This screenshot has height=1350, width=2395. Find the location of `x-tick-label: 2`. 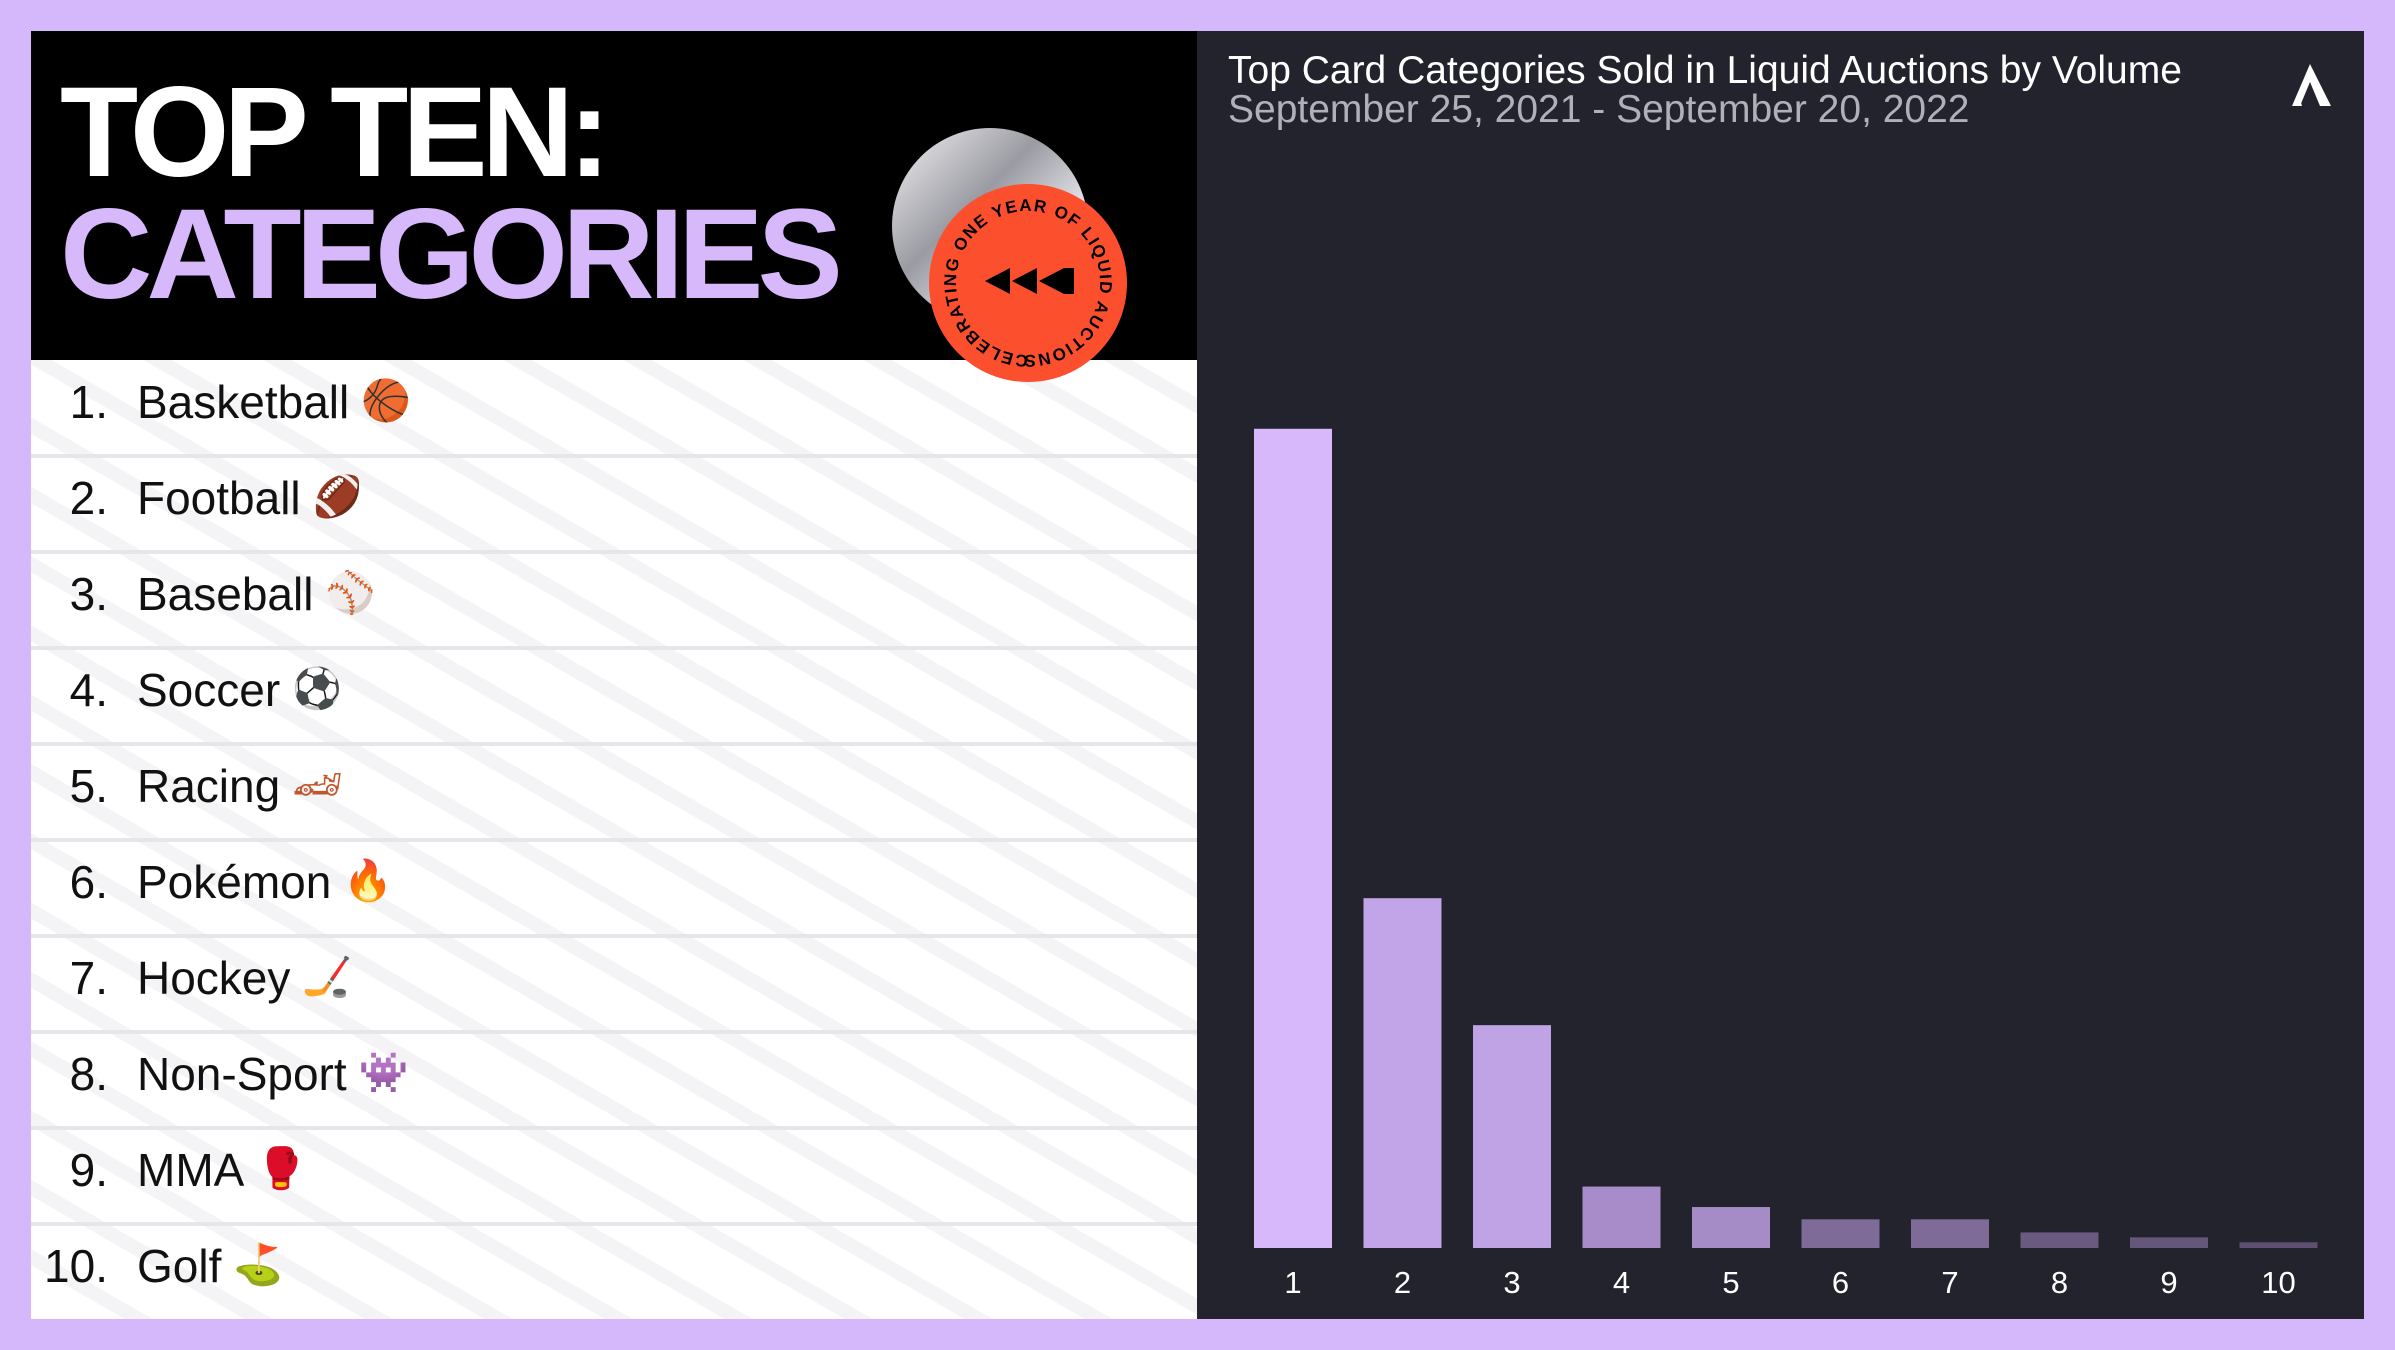

x-tick-label: 2 is located at coordinates (1402, 1282).